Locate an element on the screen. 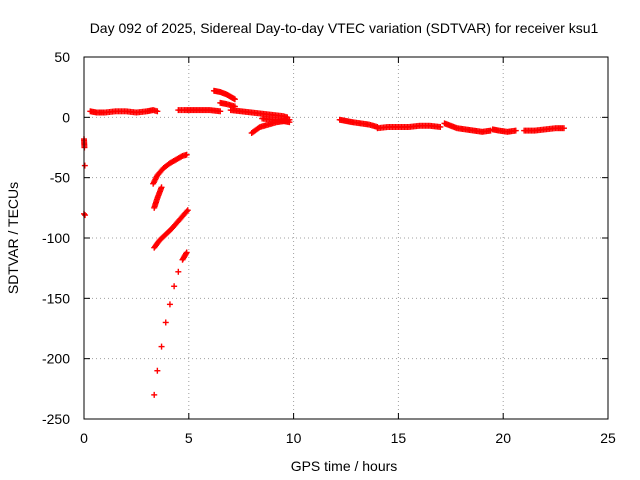  y-tick-label: -100 is located at coordinates (56, 238).